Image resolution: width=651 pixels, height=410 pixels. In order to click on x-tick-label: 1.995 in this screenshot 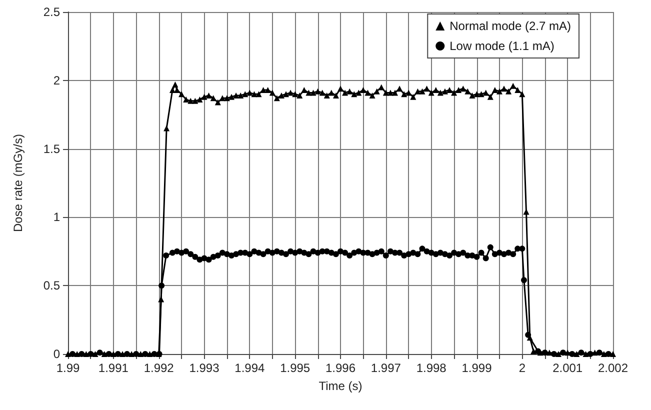, I will do `click(295, 368)`.